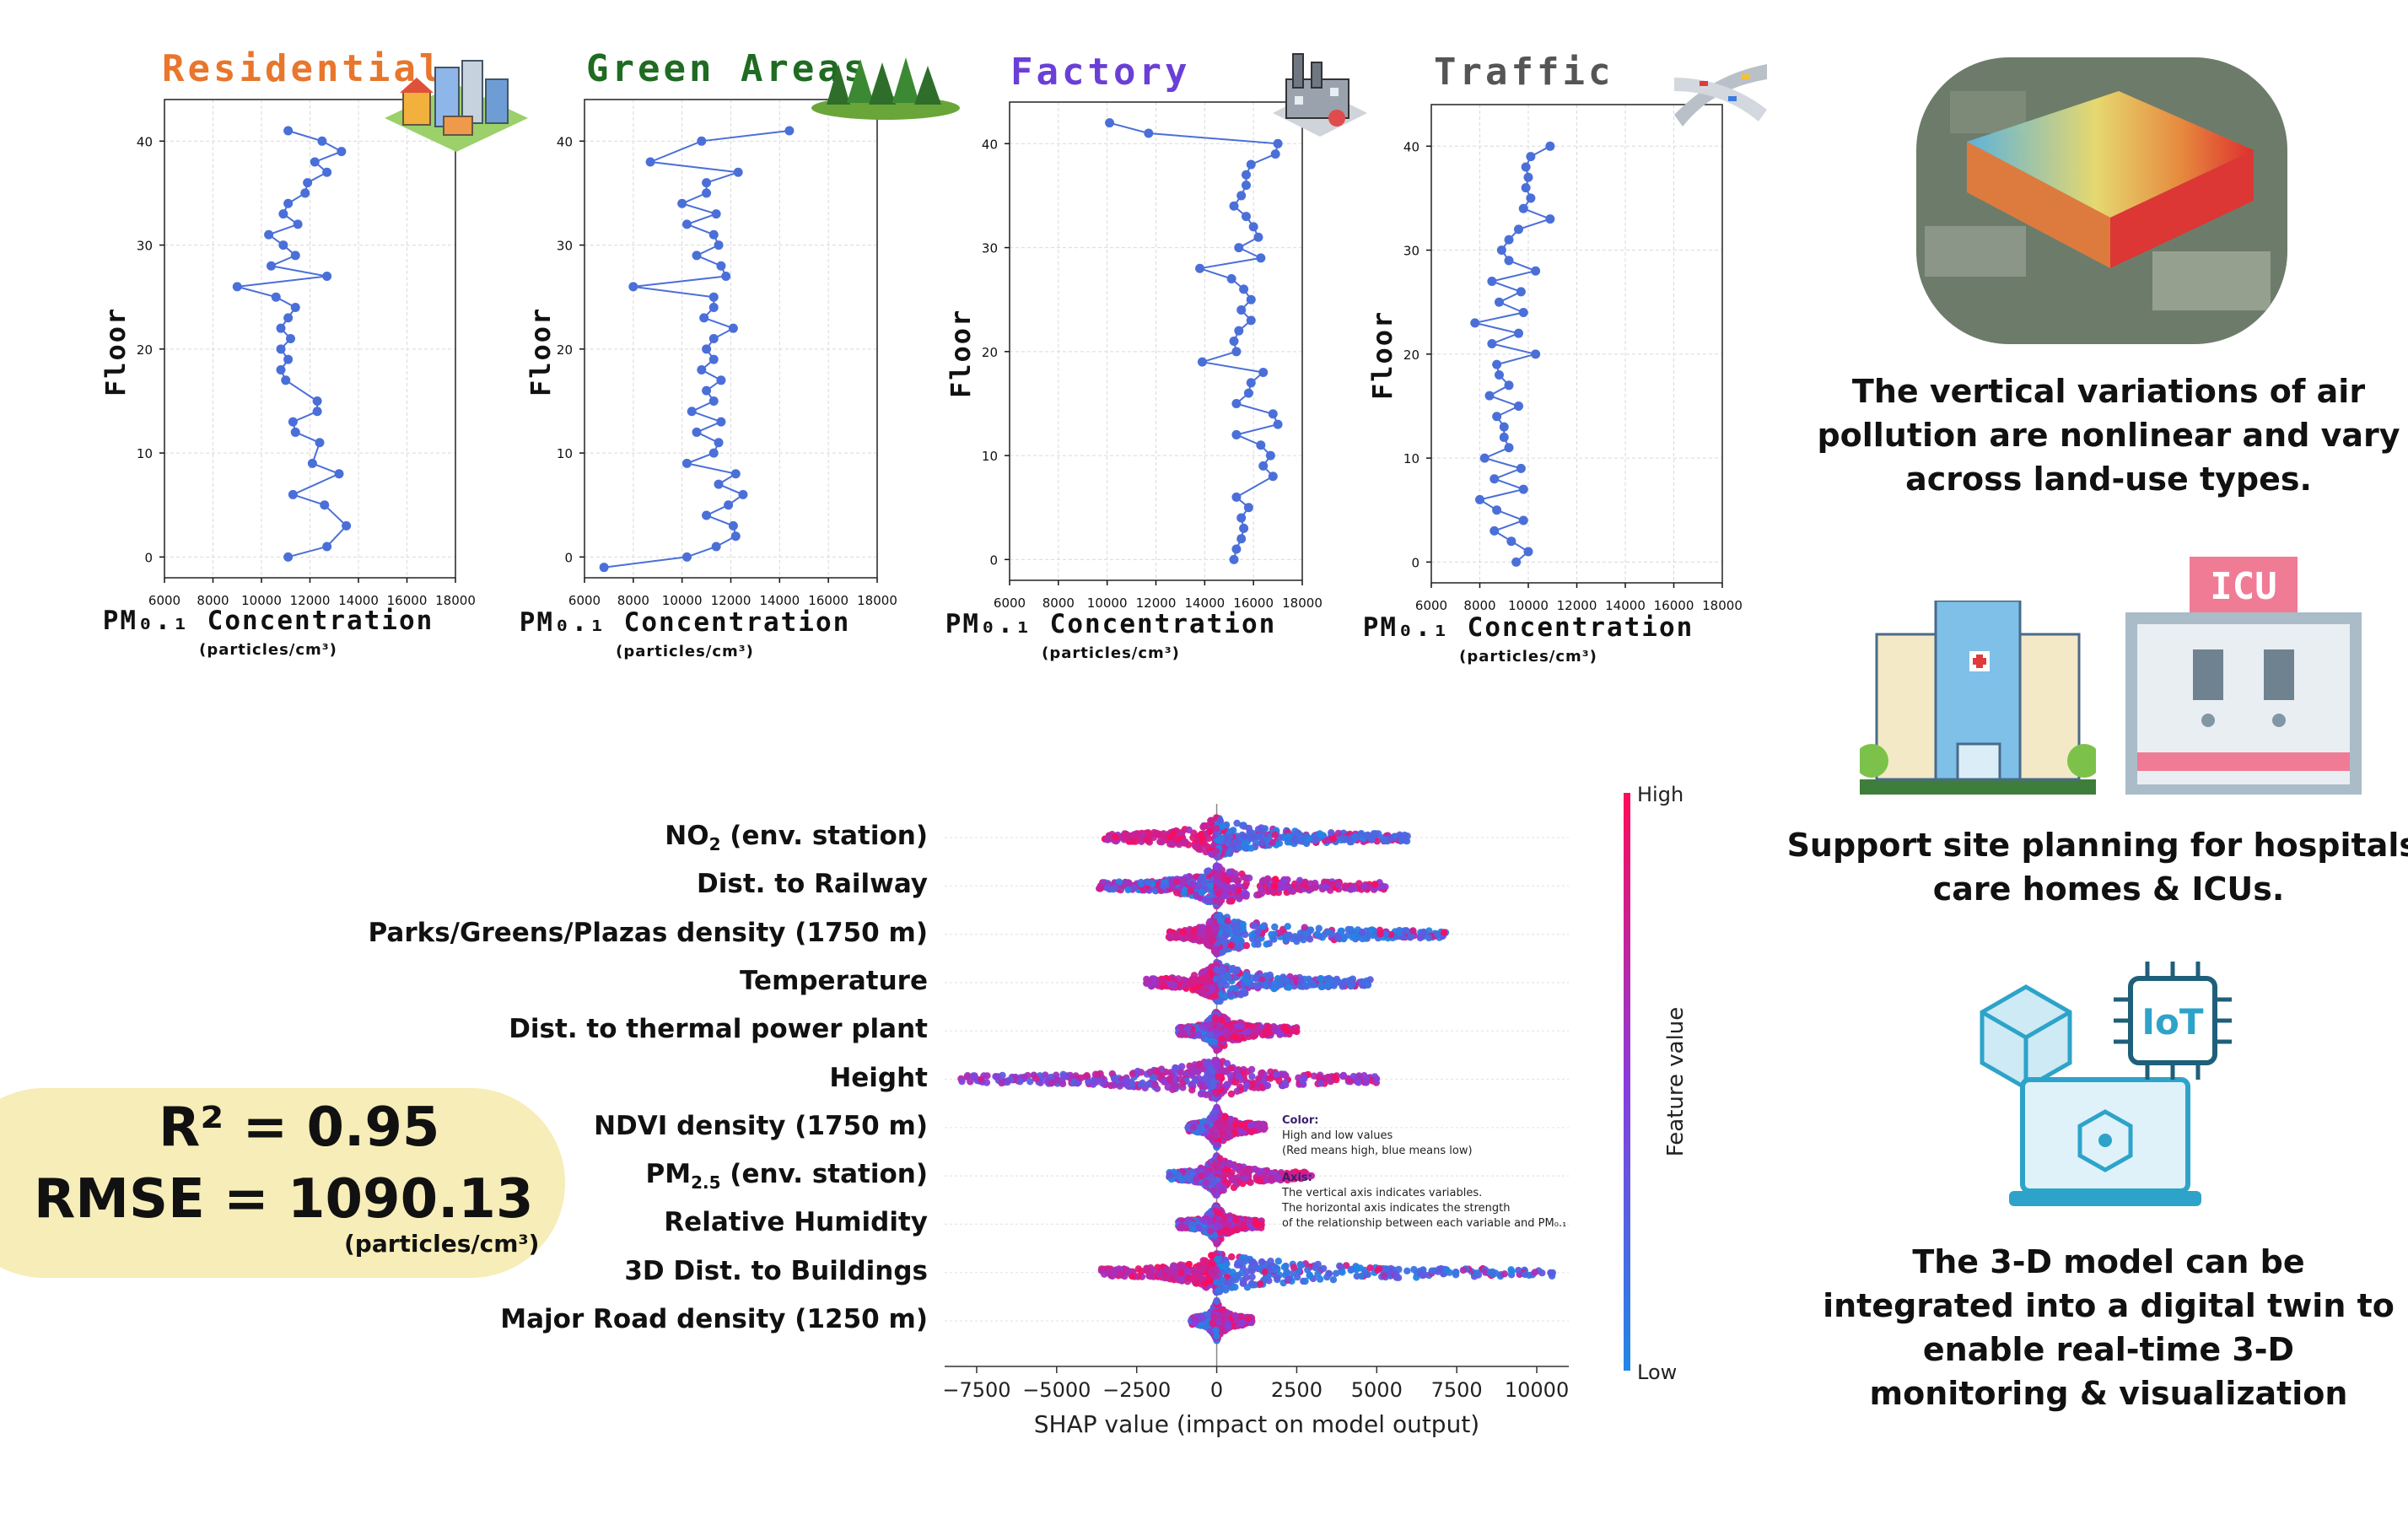  What do you see at coordinates (885, 88) in the screenshot?
I see `forest-icon` at bounding box center [885, 88].